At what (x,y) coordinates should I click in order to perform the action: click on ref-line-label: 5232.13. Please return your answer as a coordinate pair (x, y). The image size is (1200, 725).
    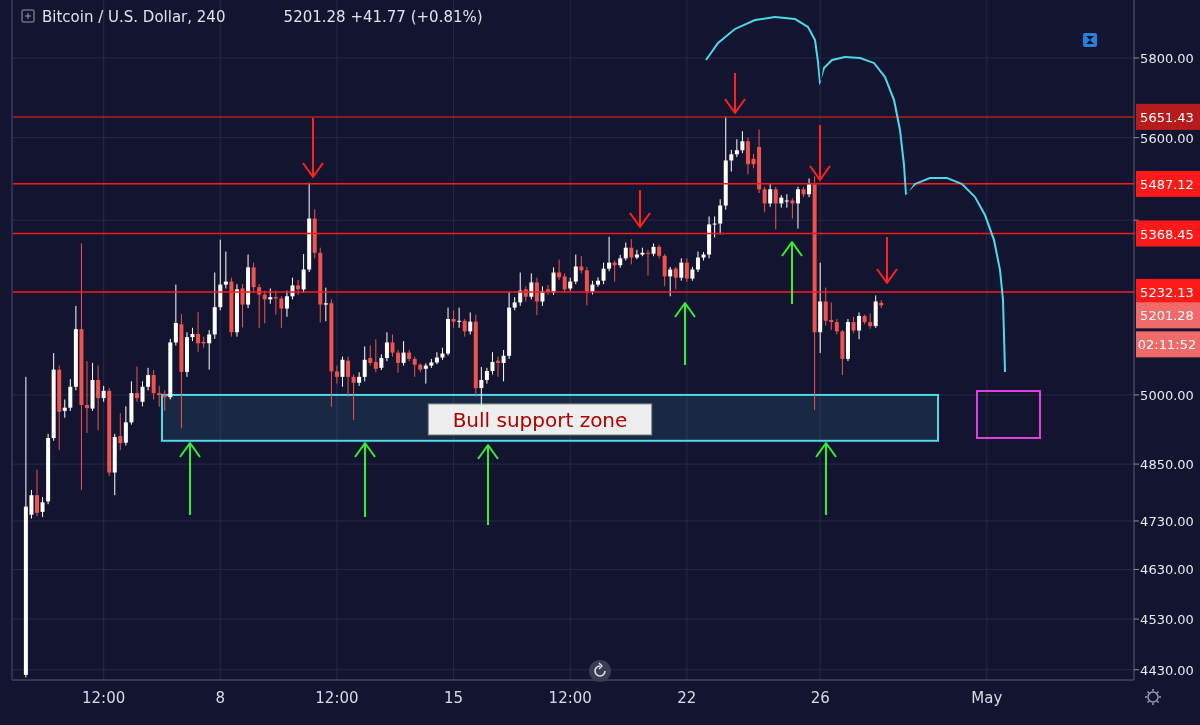
    Looking at the image, I should click on (1167, 292).